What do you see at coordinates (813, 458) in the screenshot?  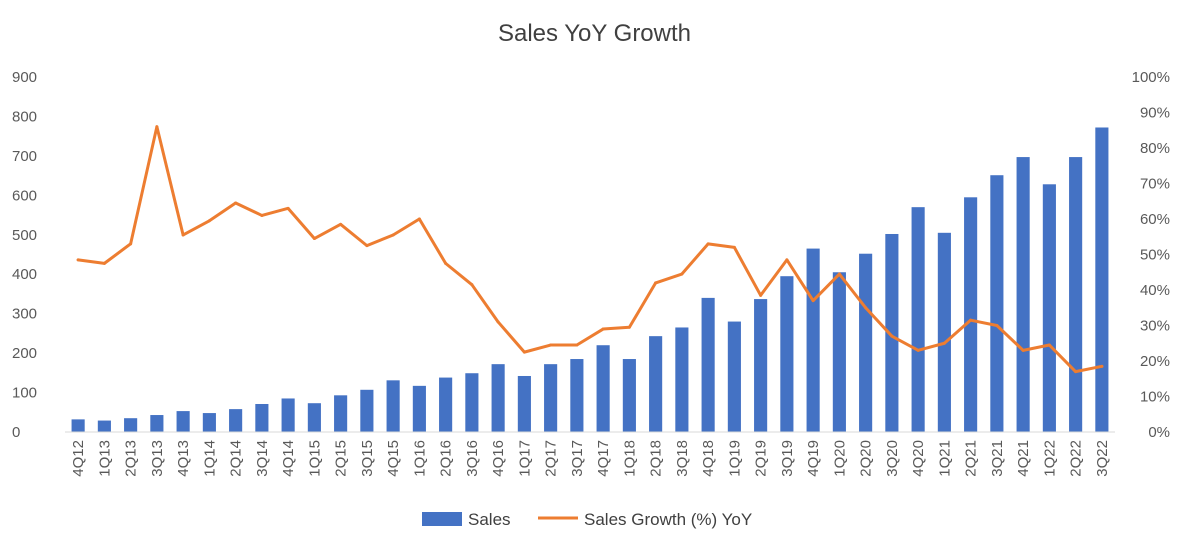 I see `x-tick-label: 4Q19` at bounding box center [813, 458].